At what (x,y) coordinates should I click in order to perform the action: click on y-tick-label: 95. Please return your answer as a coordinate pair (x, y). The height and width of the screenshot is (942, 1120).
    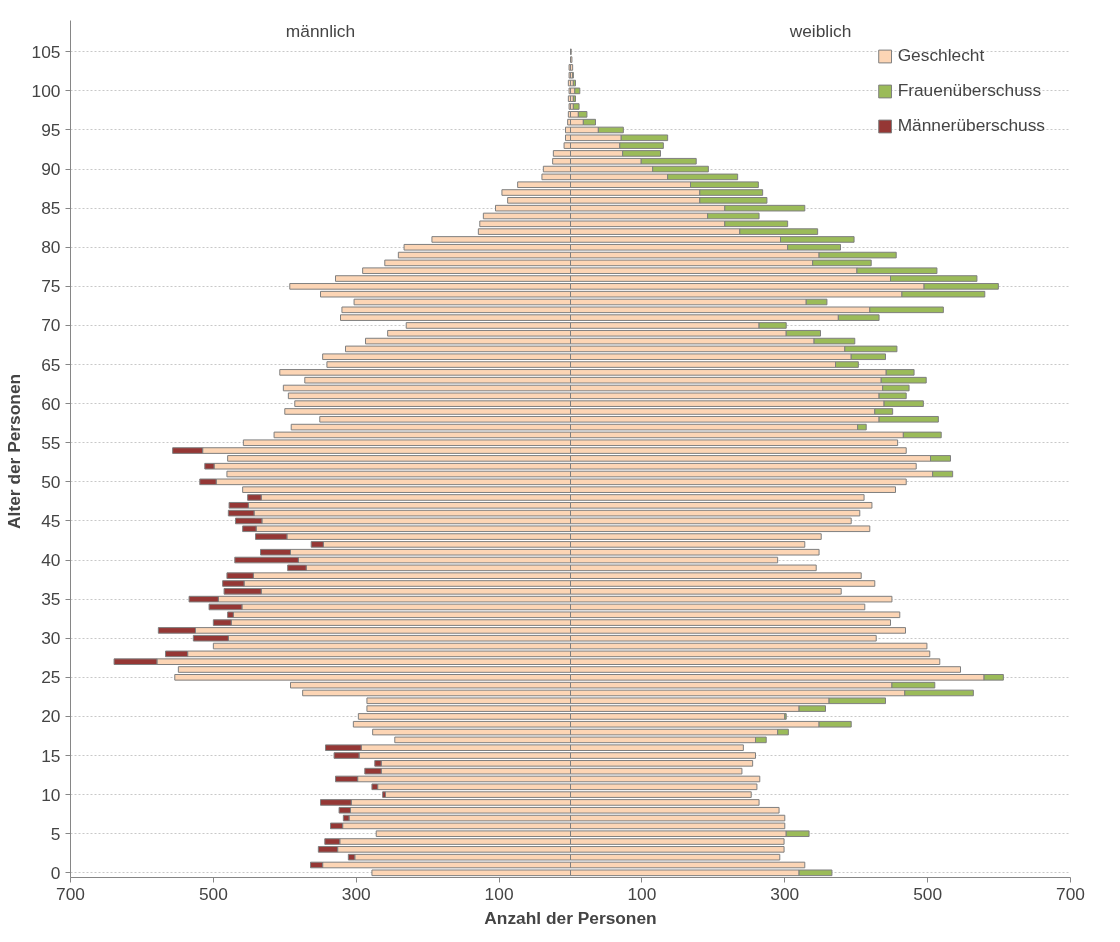
    Looking at the image, I should click on (51, 129).